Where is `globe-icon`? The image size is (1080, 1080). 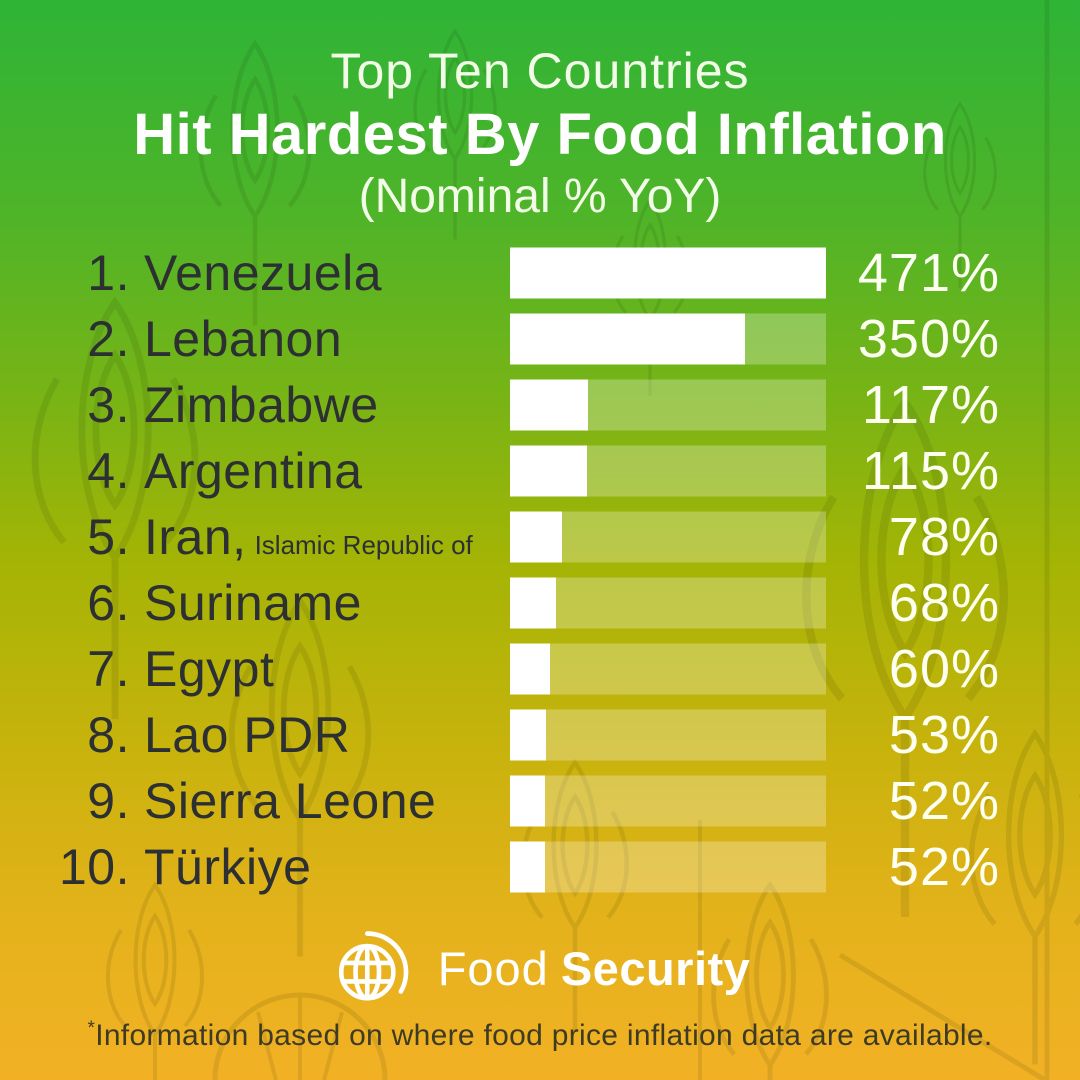
globe-icon is located at coordinates (373, 966).